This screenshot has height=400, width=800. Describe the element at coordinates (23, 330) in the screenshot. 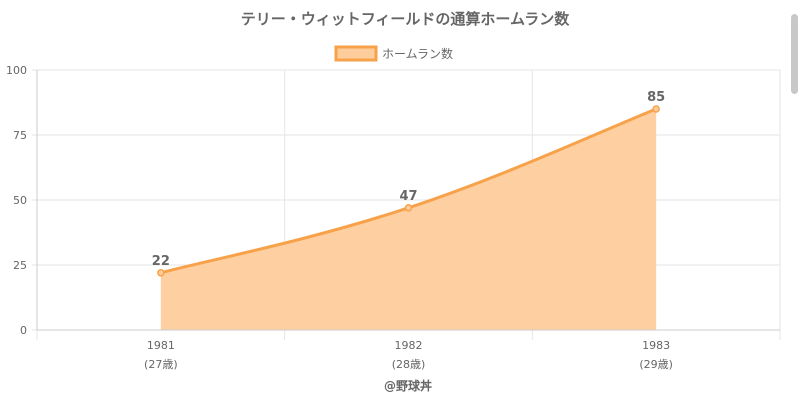

I see `y-tick-label: 0` at that location.